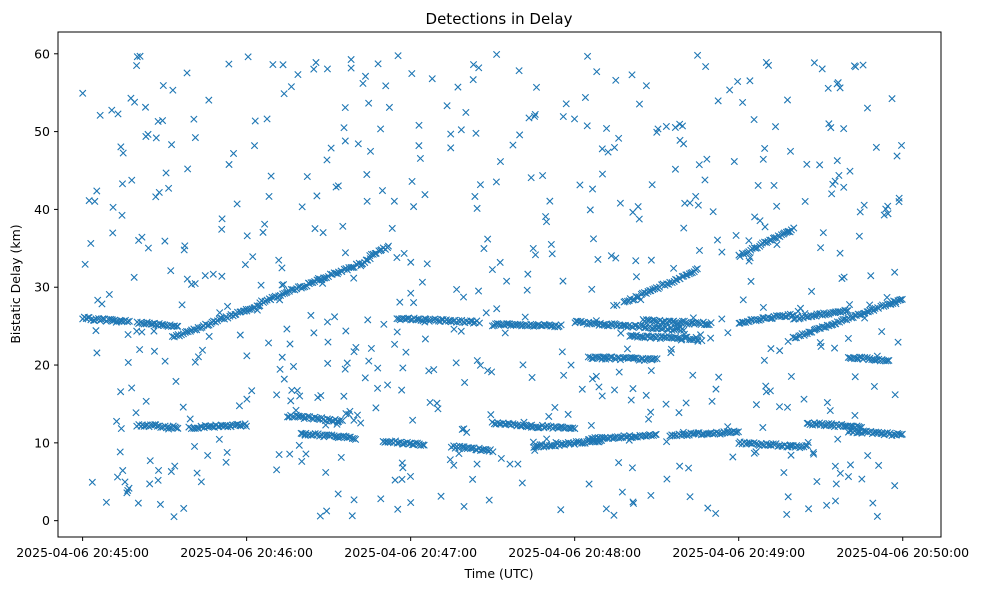 The image size is (985, 590). Describe the element at coordinates (42, 287) in the screenshot. I see `y-tick-label: 30` at that location.